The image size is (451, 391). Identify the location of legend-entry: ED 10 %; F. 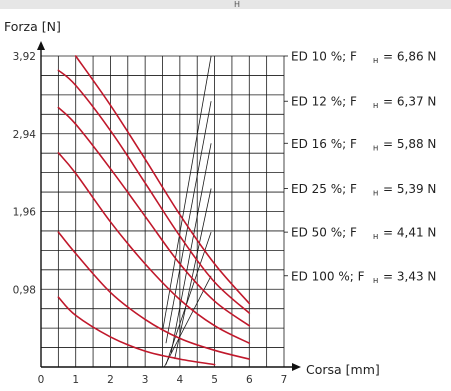
(324, 57).